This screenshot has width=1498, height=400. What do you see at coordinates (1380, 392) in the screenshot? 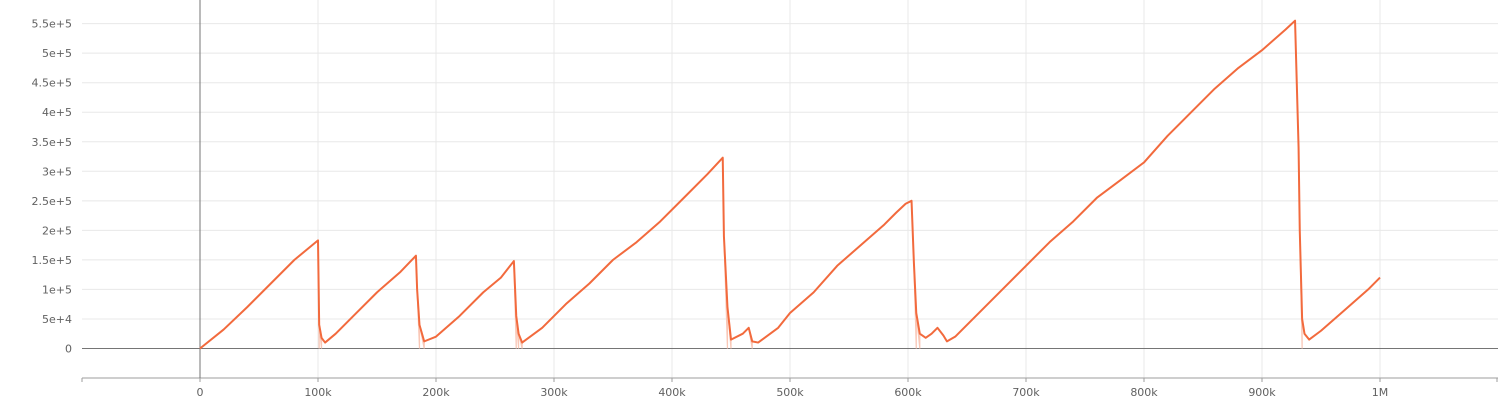
I see `x-tick-label: 1M` at bounding box center [1380, 392].